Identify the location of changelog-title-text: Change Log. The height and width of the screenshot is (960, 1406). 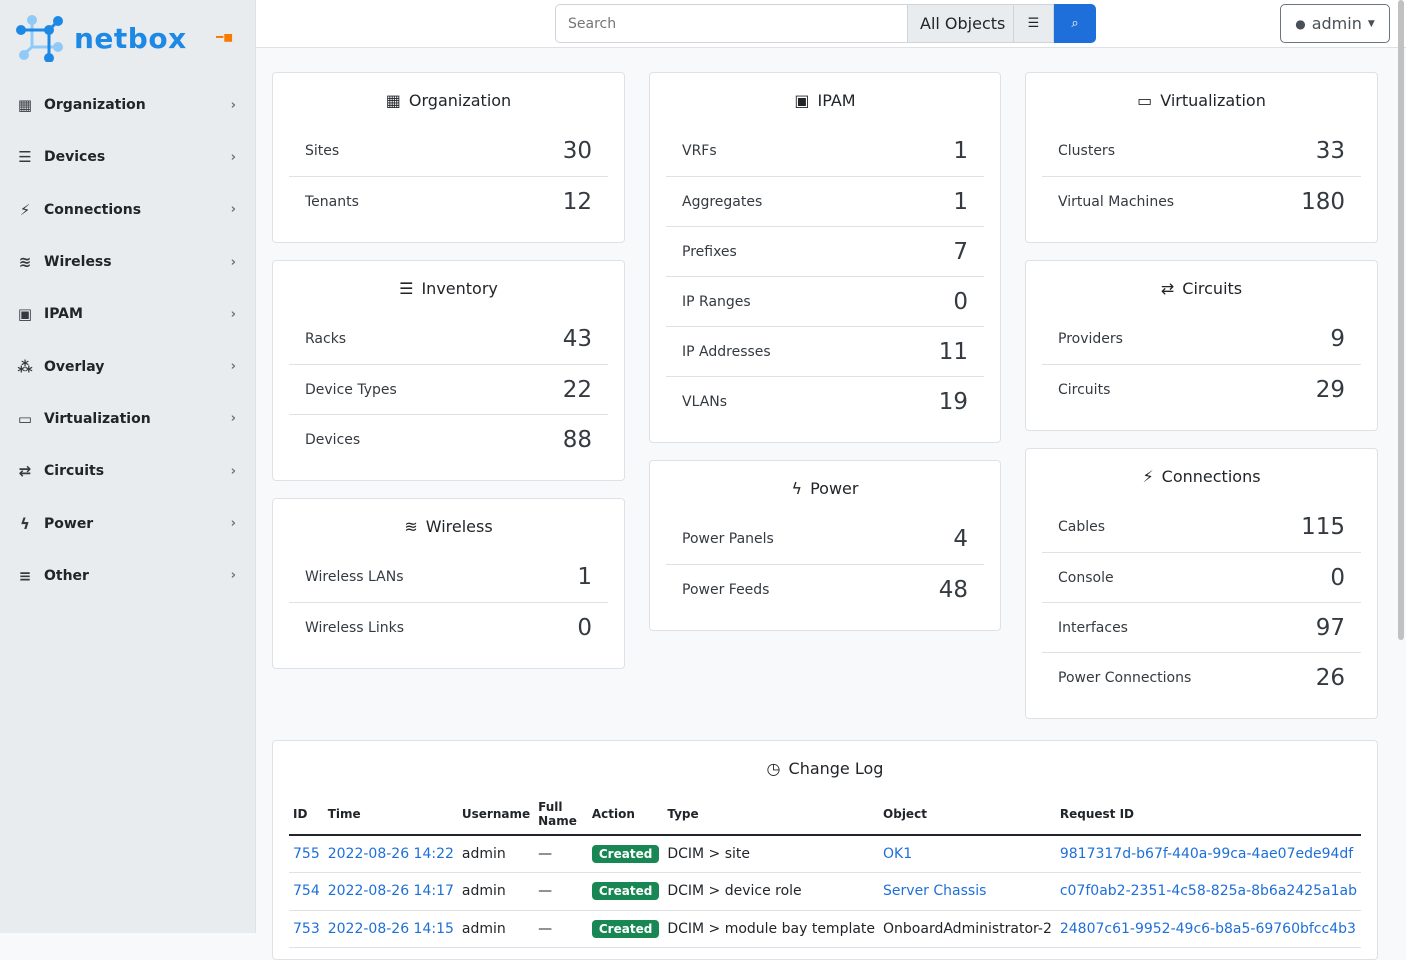
(836, 768).